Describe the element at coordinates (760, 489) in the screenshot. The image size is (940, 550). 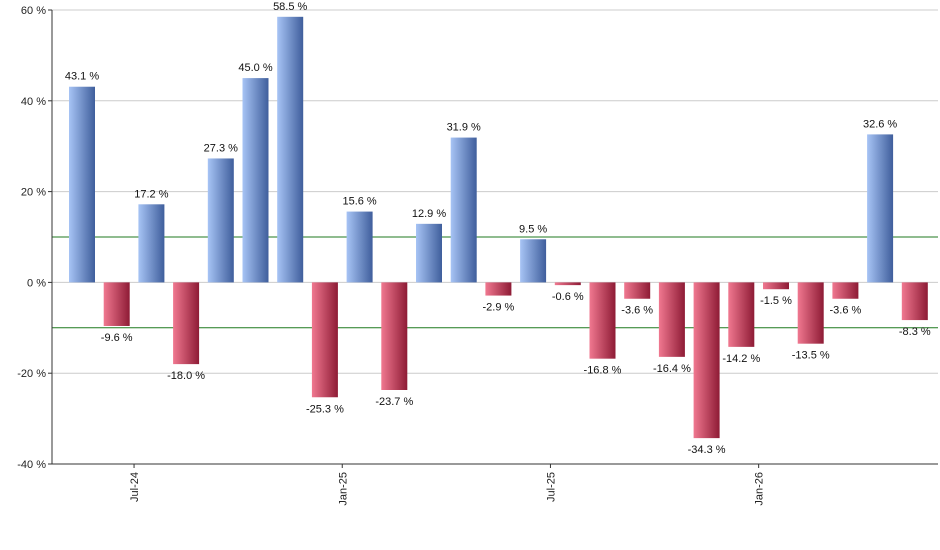
I see `x-tick-label: Jan-26` at that location.